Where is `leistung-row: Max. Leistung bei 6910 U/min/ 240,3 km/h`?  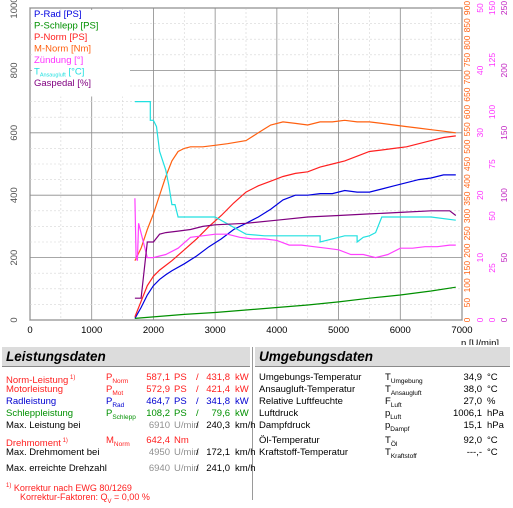
leistung-row: Max. Leistung bei 6910 U/min/ 240,3 km/h is located at coordinates (129, 426).